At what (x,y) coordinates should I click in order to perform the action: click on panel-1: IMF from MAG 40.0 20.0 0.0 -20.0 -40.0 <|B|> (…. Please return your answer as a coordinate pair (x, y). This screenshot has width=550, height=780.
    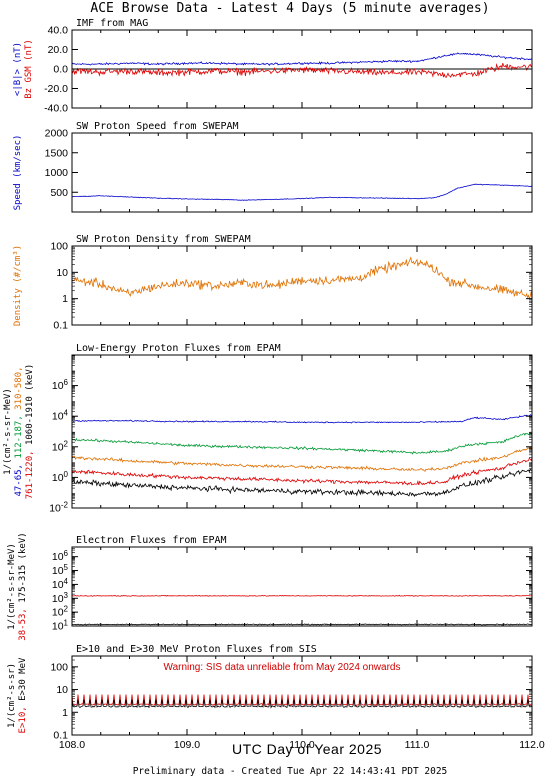
    Looking at the image, I should click on (273, 66).